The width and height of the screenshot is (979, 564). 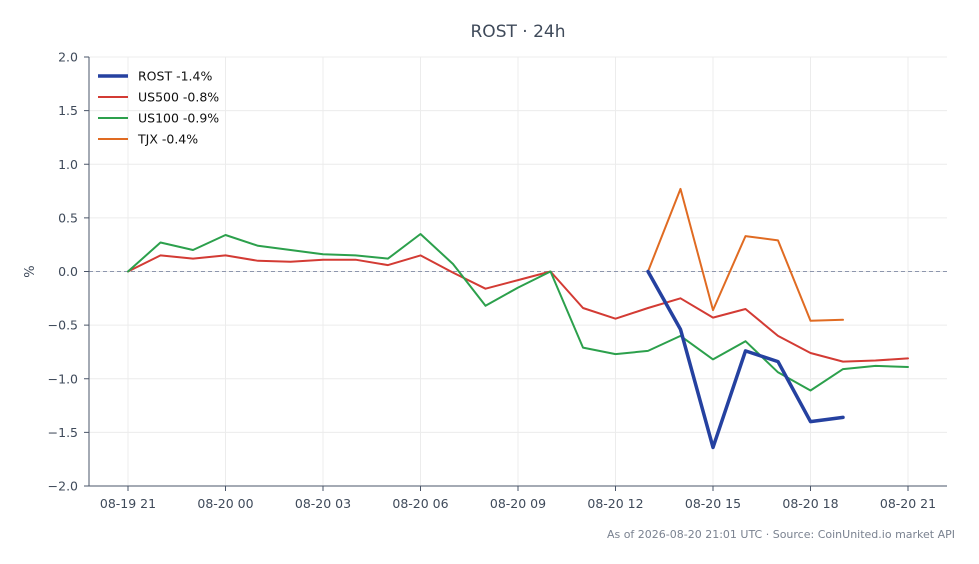 I want to click on x-tick-label-6: 08-20 15, so click(x=713, y=503).